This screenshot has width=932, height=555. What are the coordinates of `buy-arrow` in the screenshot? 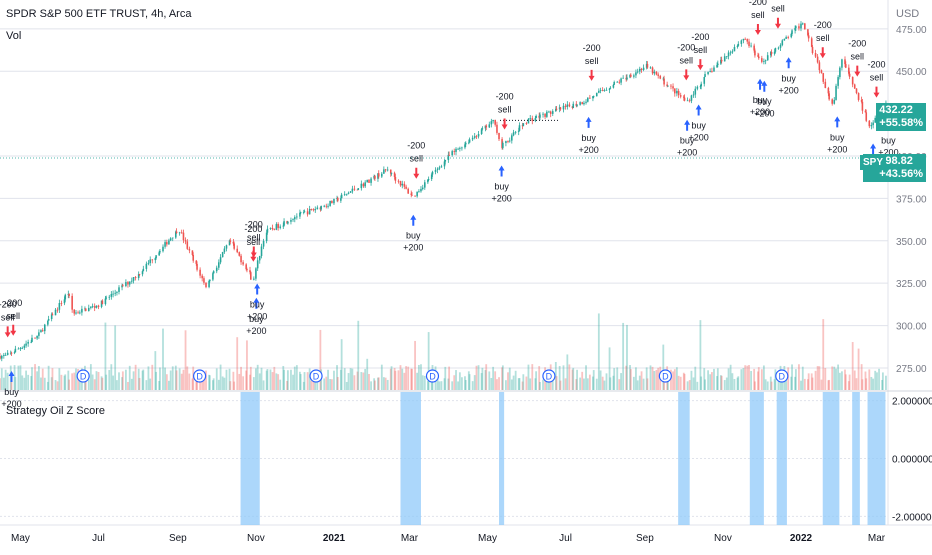 It's located at (764, 86).